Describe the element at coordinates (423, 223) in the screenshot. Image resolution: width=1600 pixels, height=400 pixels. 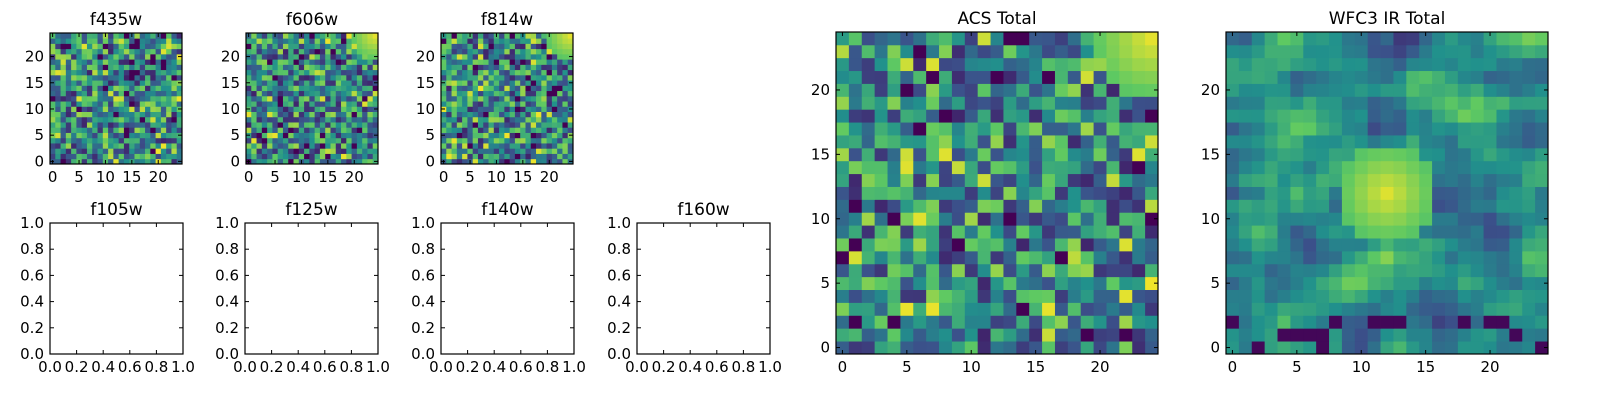
I see `y-tick-label: 1.0` at that location.